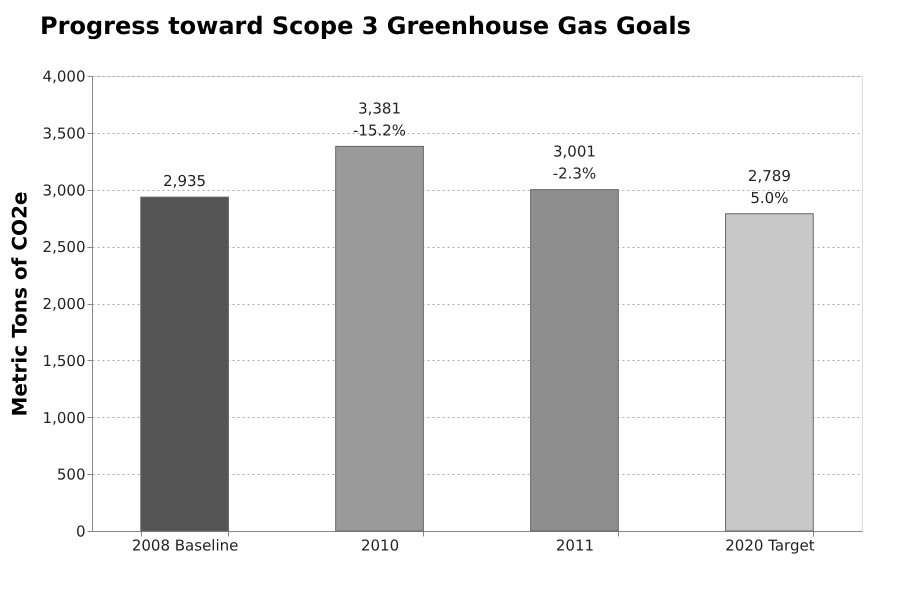 This screenshot has height=600, width=915. What do you see at coordinates (769, 186) in the screenshot?
I see `text: 2,789 5.0%` at bounding box center [769, 186].